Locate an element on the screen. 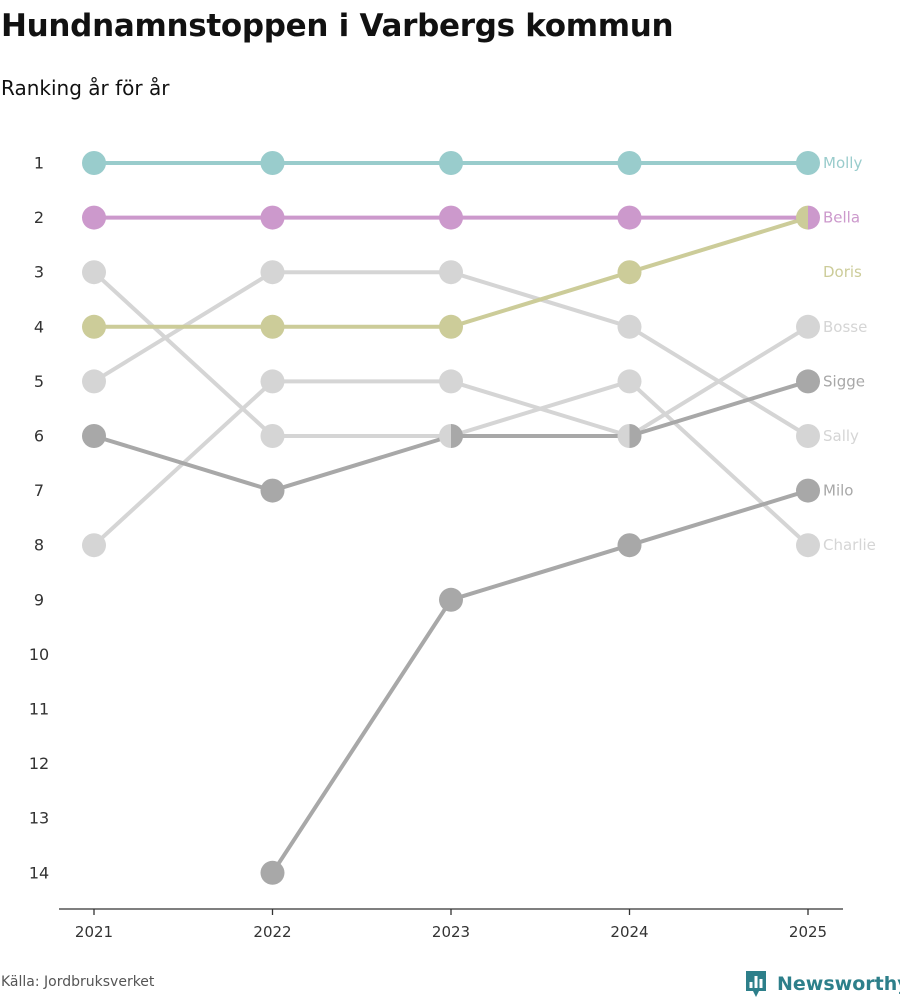 This screenshot has height=1000, width=900. point-charlie-2025 is located at coordinates (808, 545).